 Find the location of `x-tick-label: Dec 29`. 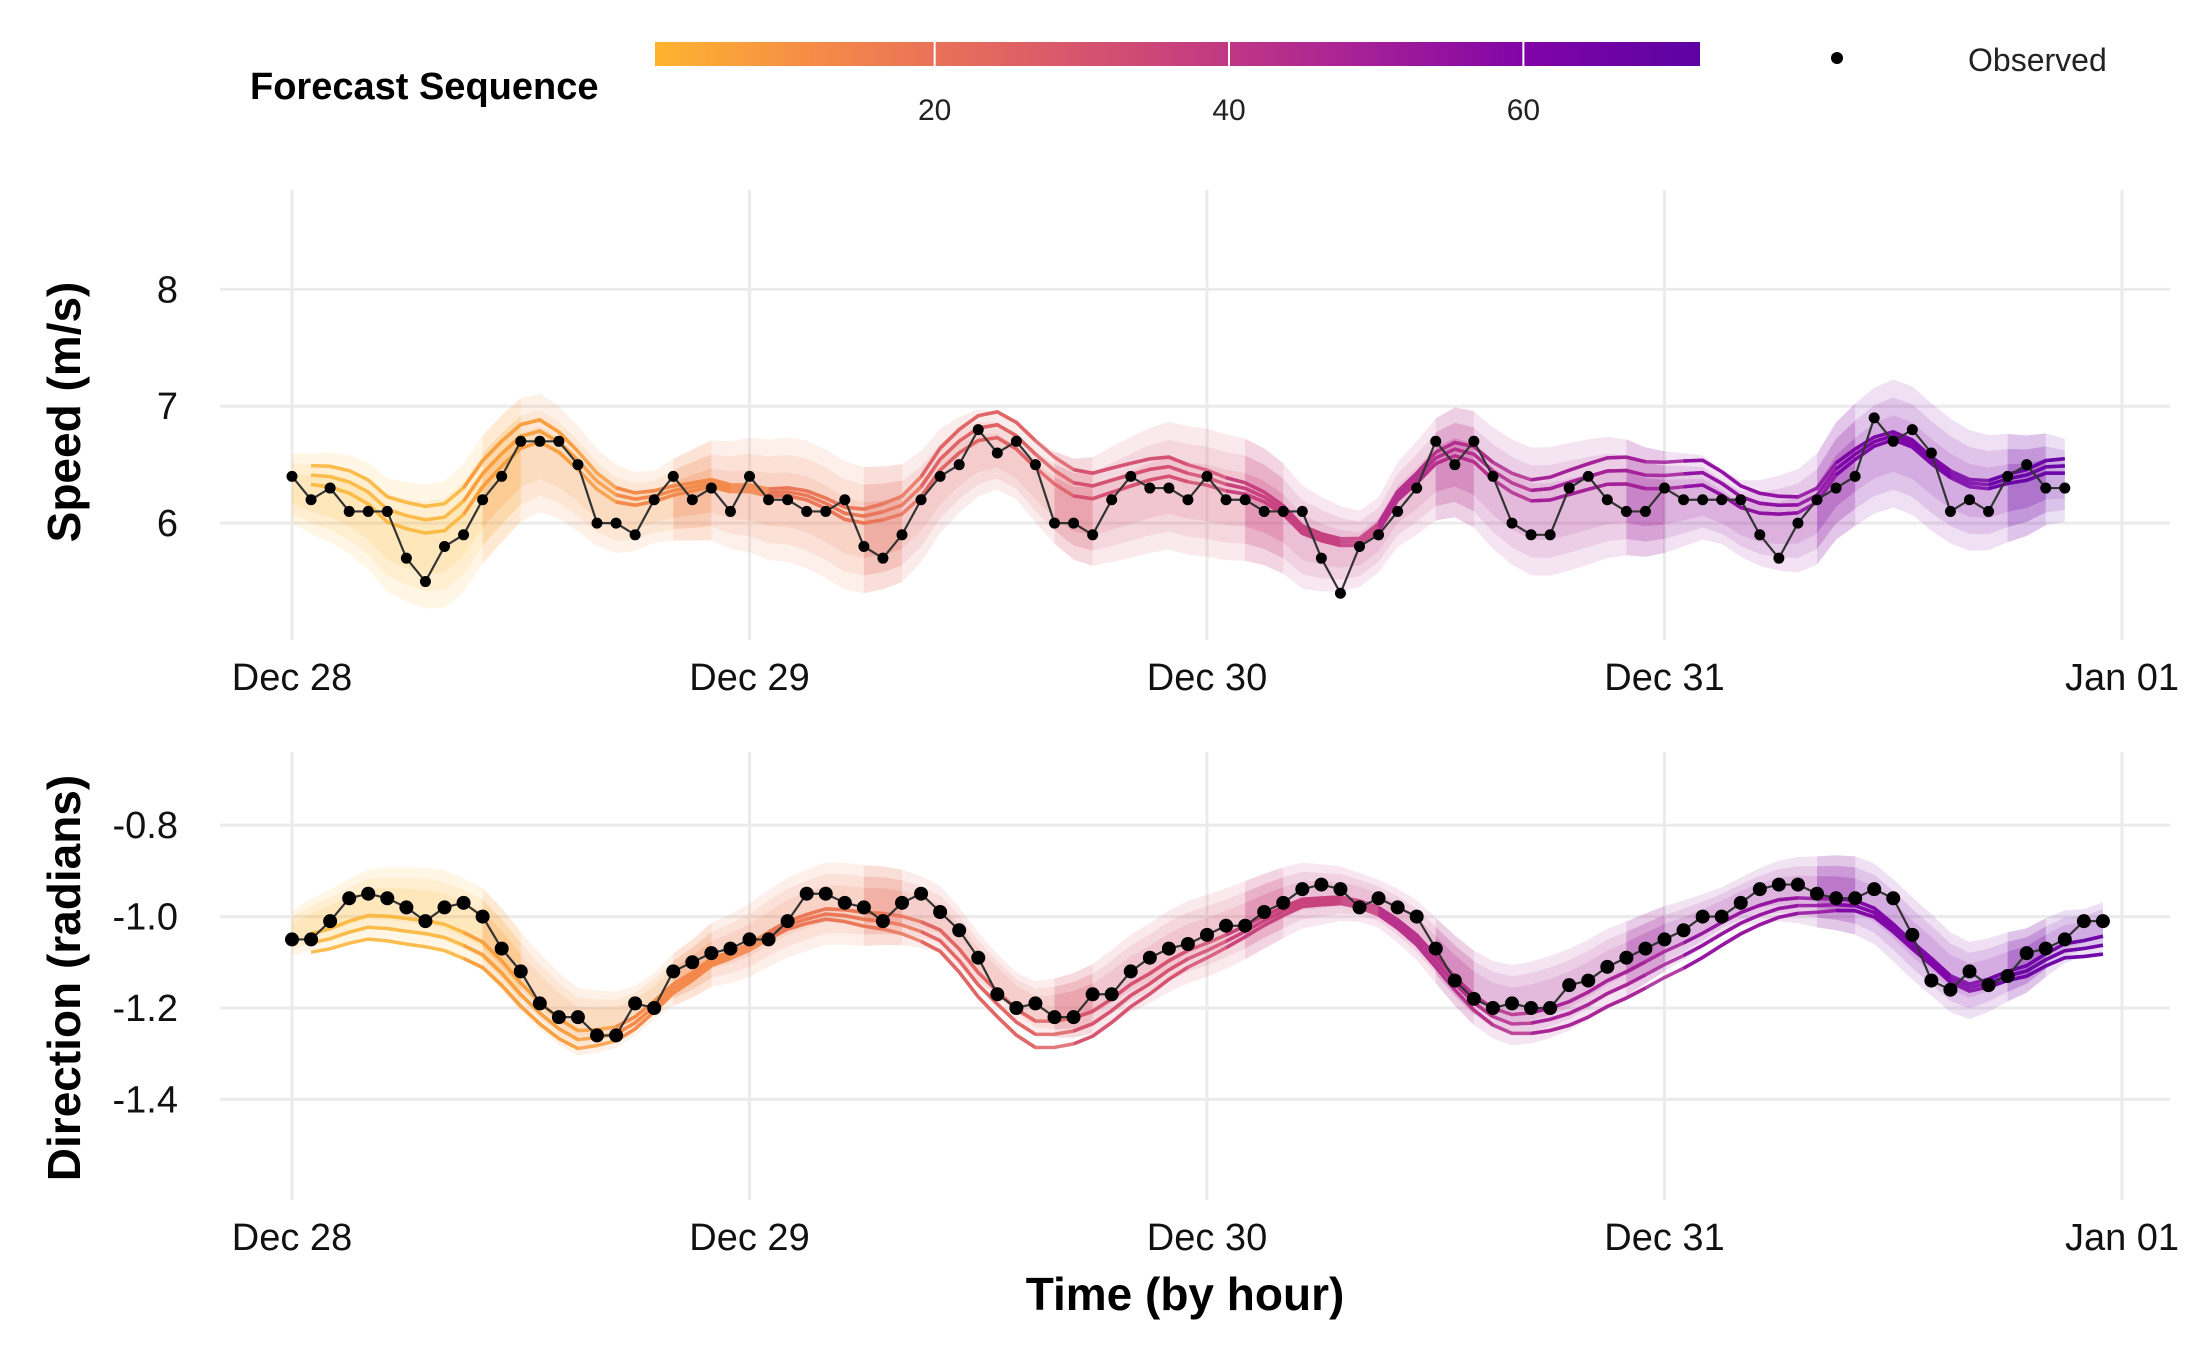

x-tick-label: Dec 29 is located at coordinates (749, 678).